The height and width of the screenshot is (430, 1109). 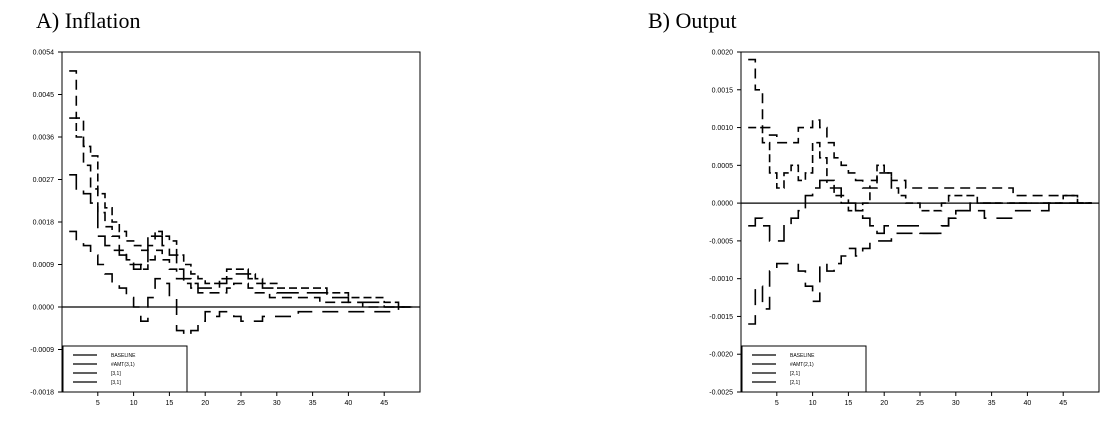 What do you see at coordinates (992, 403) in the screenshot?
I see `output-x-tick-label: 35` at bounding box center [992, 403].